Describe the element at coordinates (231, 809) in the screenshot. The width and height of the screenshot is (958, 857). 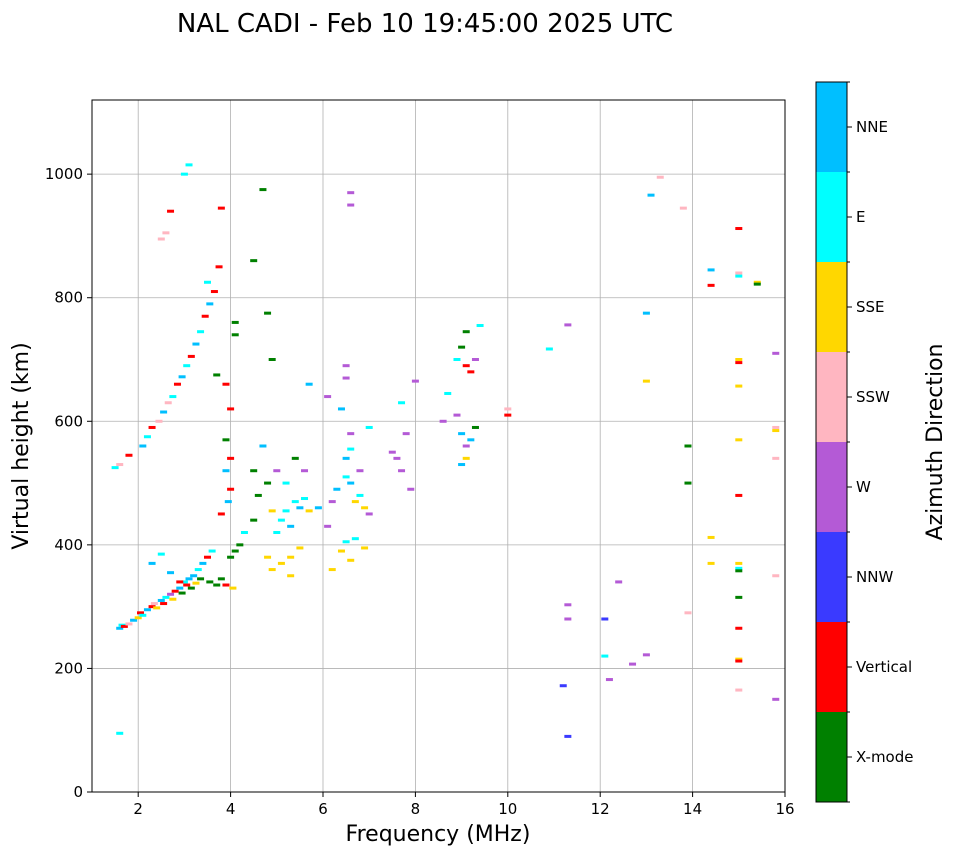
I see `x-tick-label: 4` at that location.